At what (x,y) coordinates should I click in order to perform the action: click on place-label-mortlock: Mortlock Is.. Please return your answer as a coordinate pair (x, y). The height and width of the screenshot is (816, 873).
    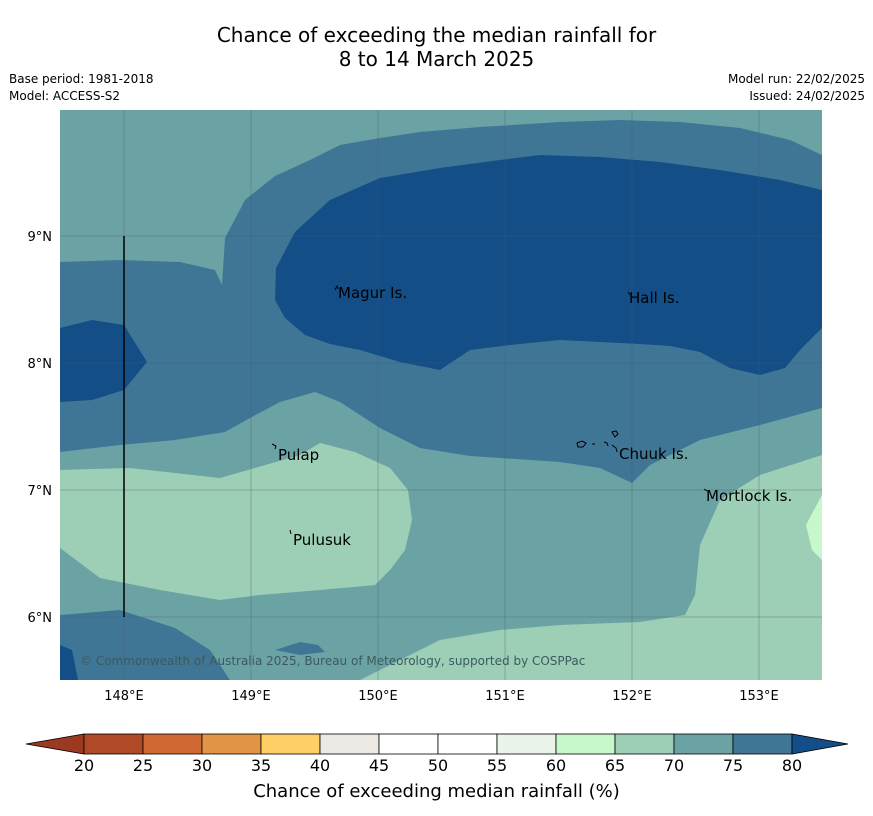
    Looking at the image, I should click on (749, 496).